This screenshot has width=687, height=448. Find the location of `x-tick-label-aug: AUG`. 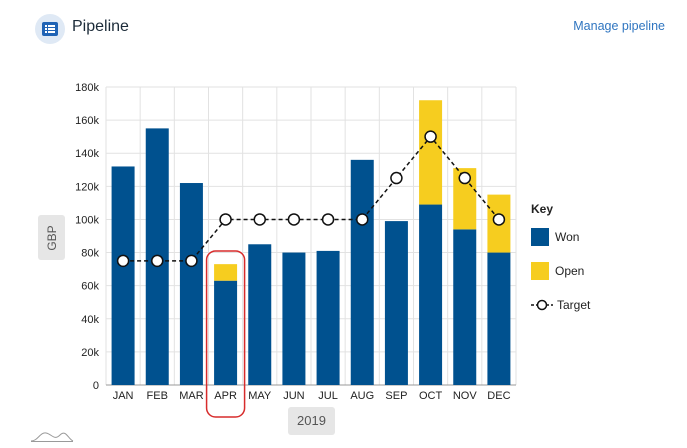

x-tick-label-aug: AUG is located at coordinates (362, 396).